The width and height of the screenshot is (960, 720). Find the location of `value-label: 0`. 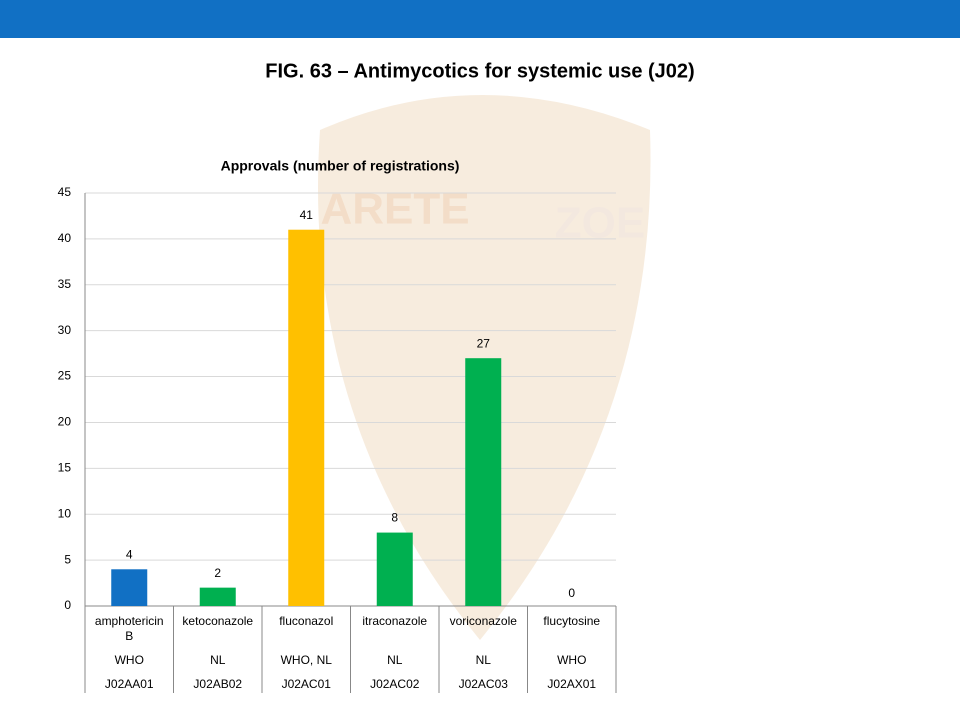

value-label: 0 is located at coordinates (571, 593).